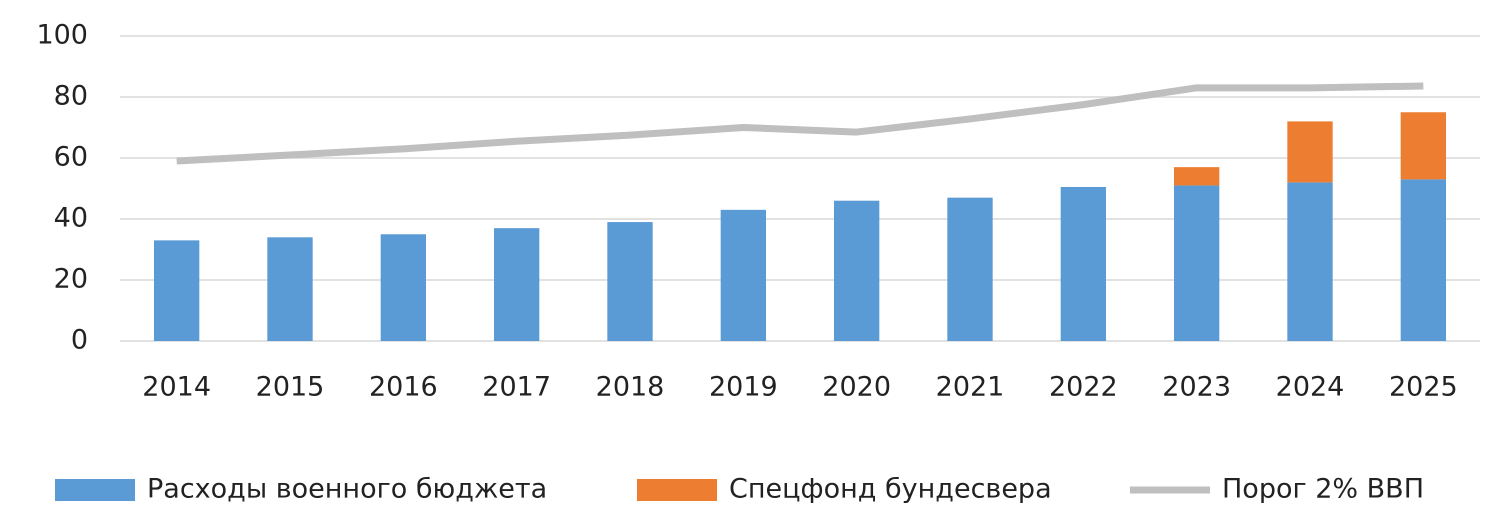 This screenshot has width=1499, height=521. What do you see at coordinates (403, 387) in the screenshot?
I see `x-tick-label: 2016` at bounding box center [403, 387].